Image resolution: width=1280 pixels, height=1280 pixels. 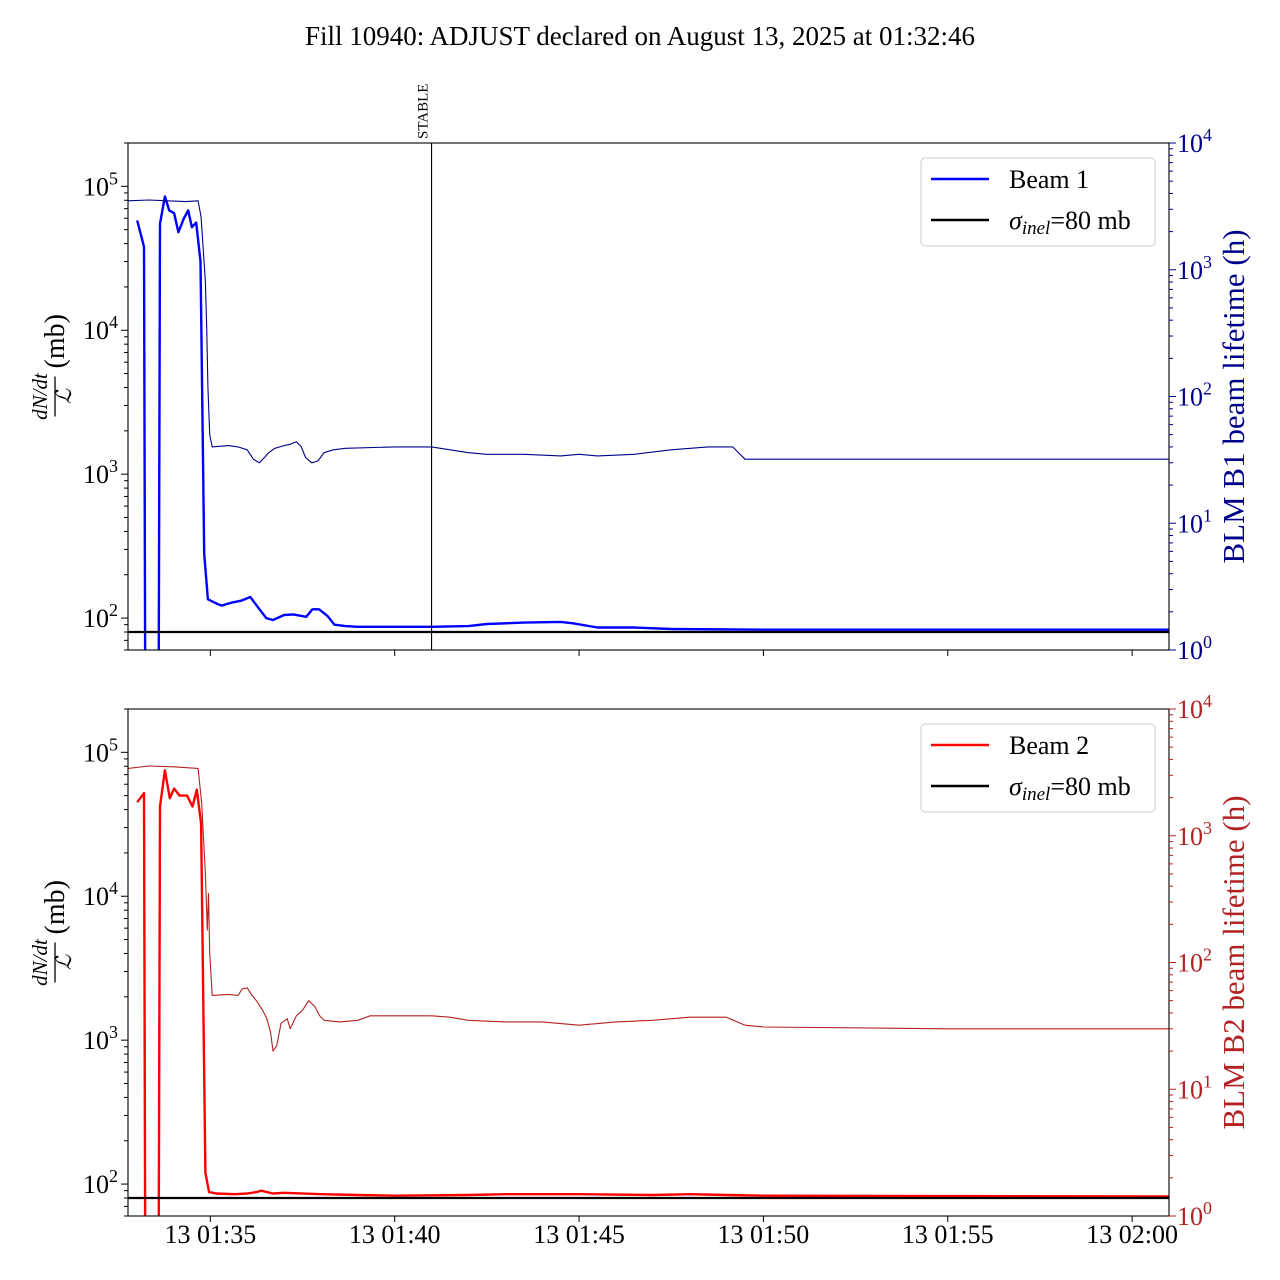 What do you see at coordinates (1038, 202) in the screenshot?
I see `legend: Beam 1 σinel=80 mb` at bounding box center [1038, 202].